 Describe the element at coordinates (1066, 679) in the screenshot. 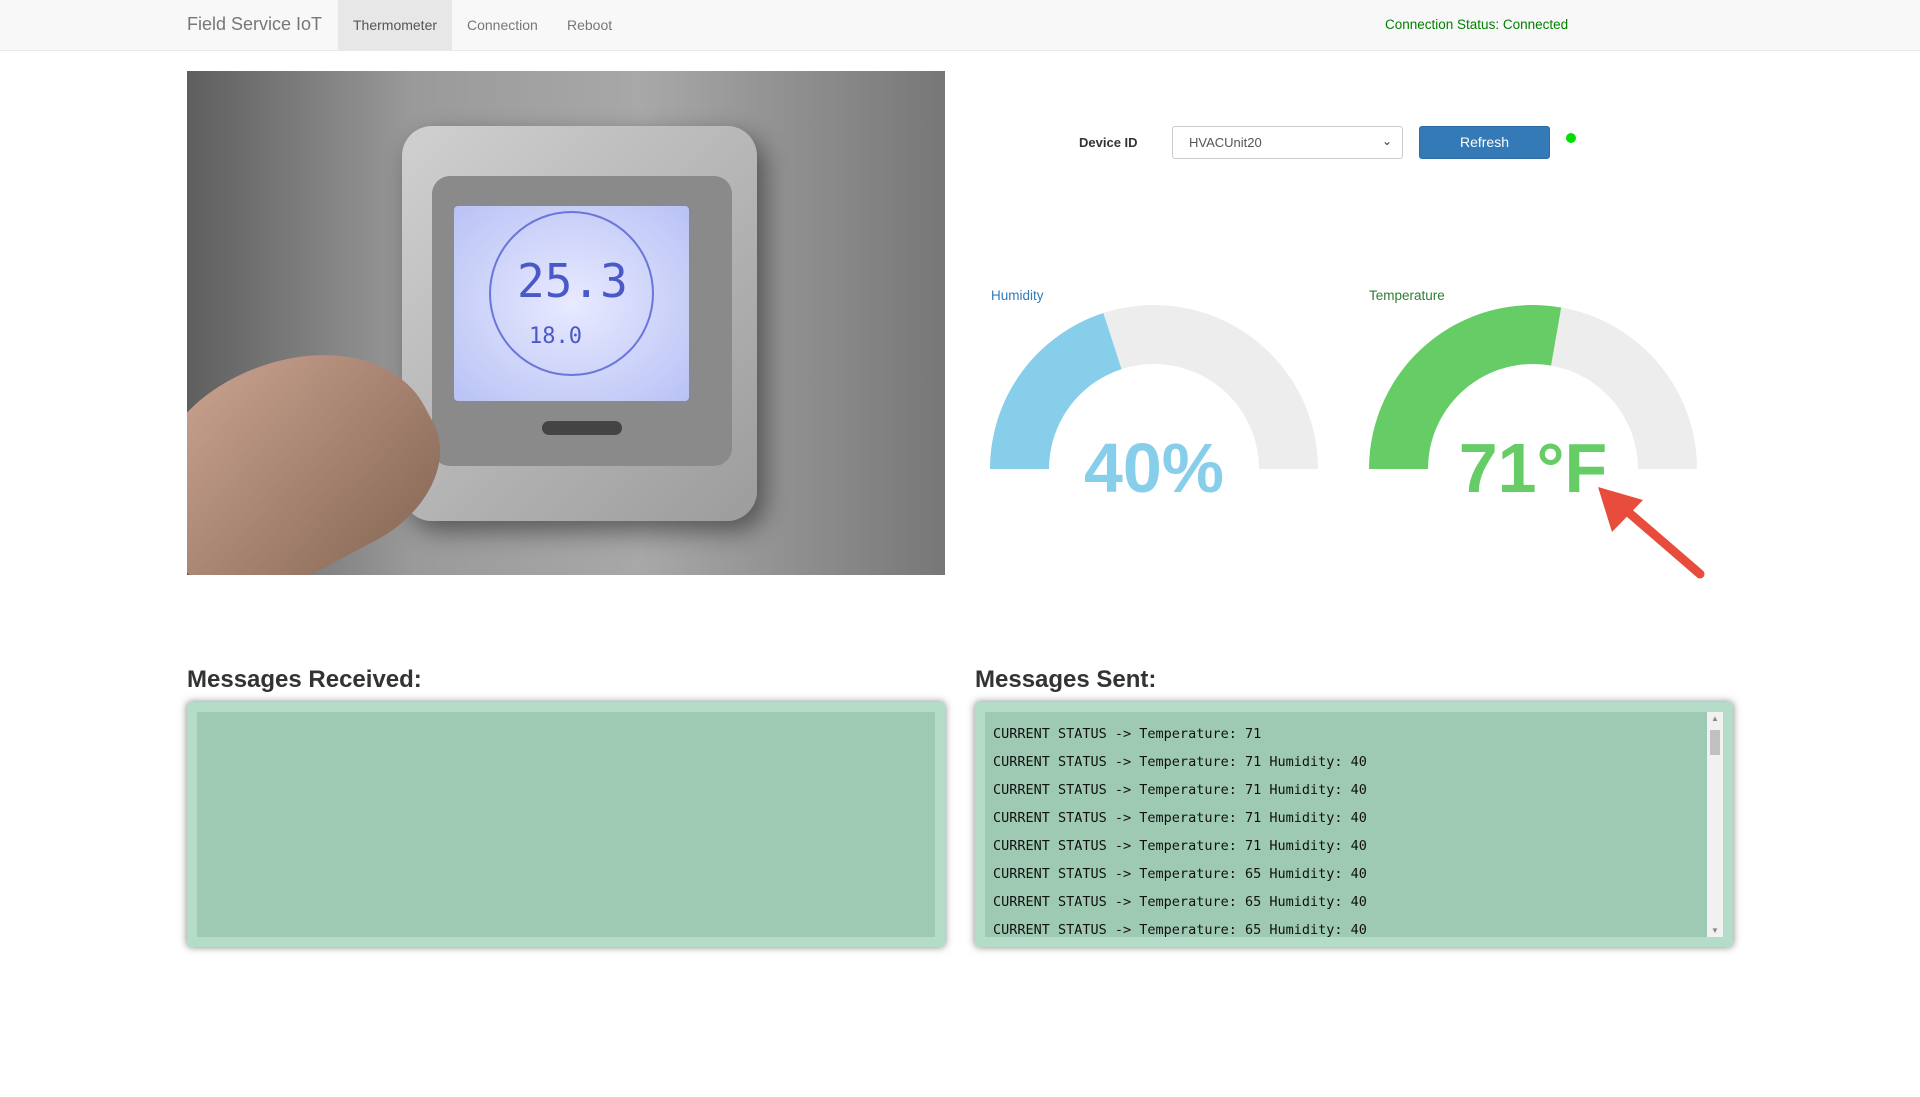

I see `messages-sent-title: Messages Sent:` at that location.